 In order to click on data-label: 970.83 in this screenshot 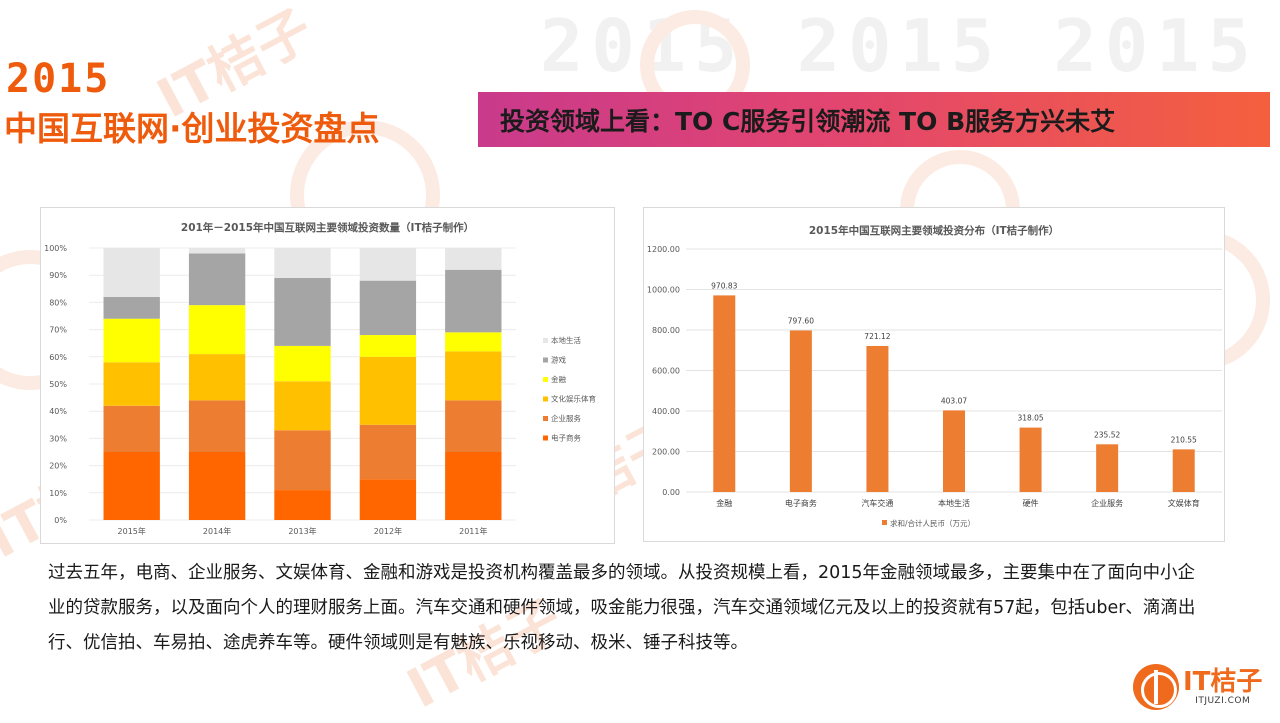, I will do `click(724, 285)`.